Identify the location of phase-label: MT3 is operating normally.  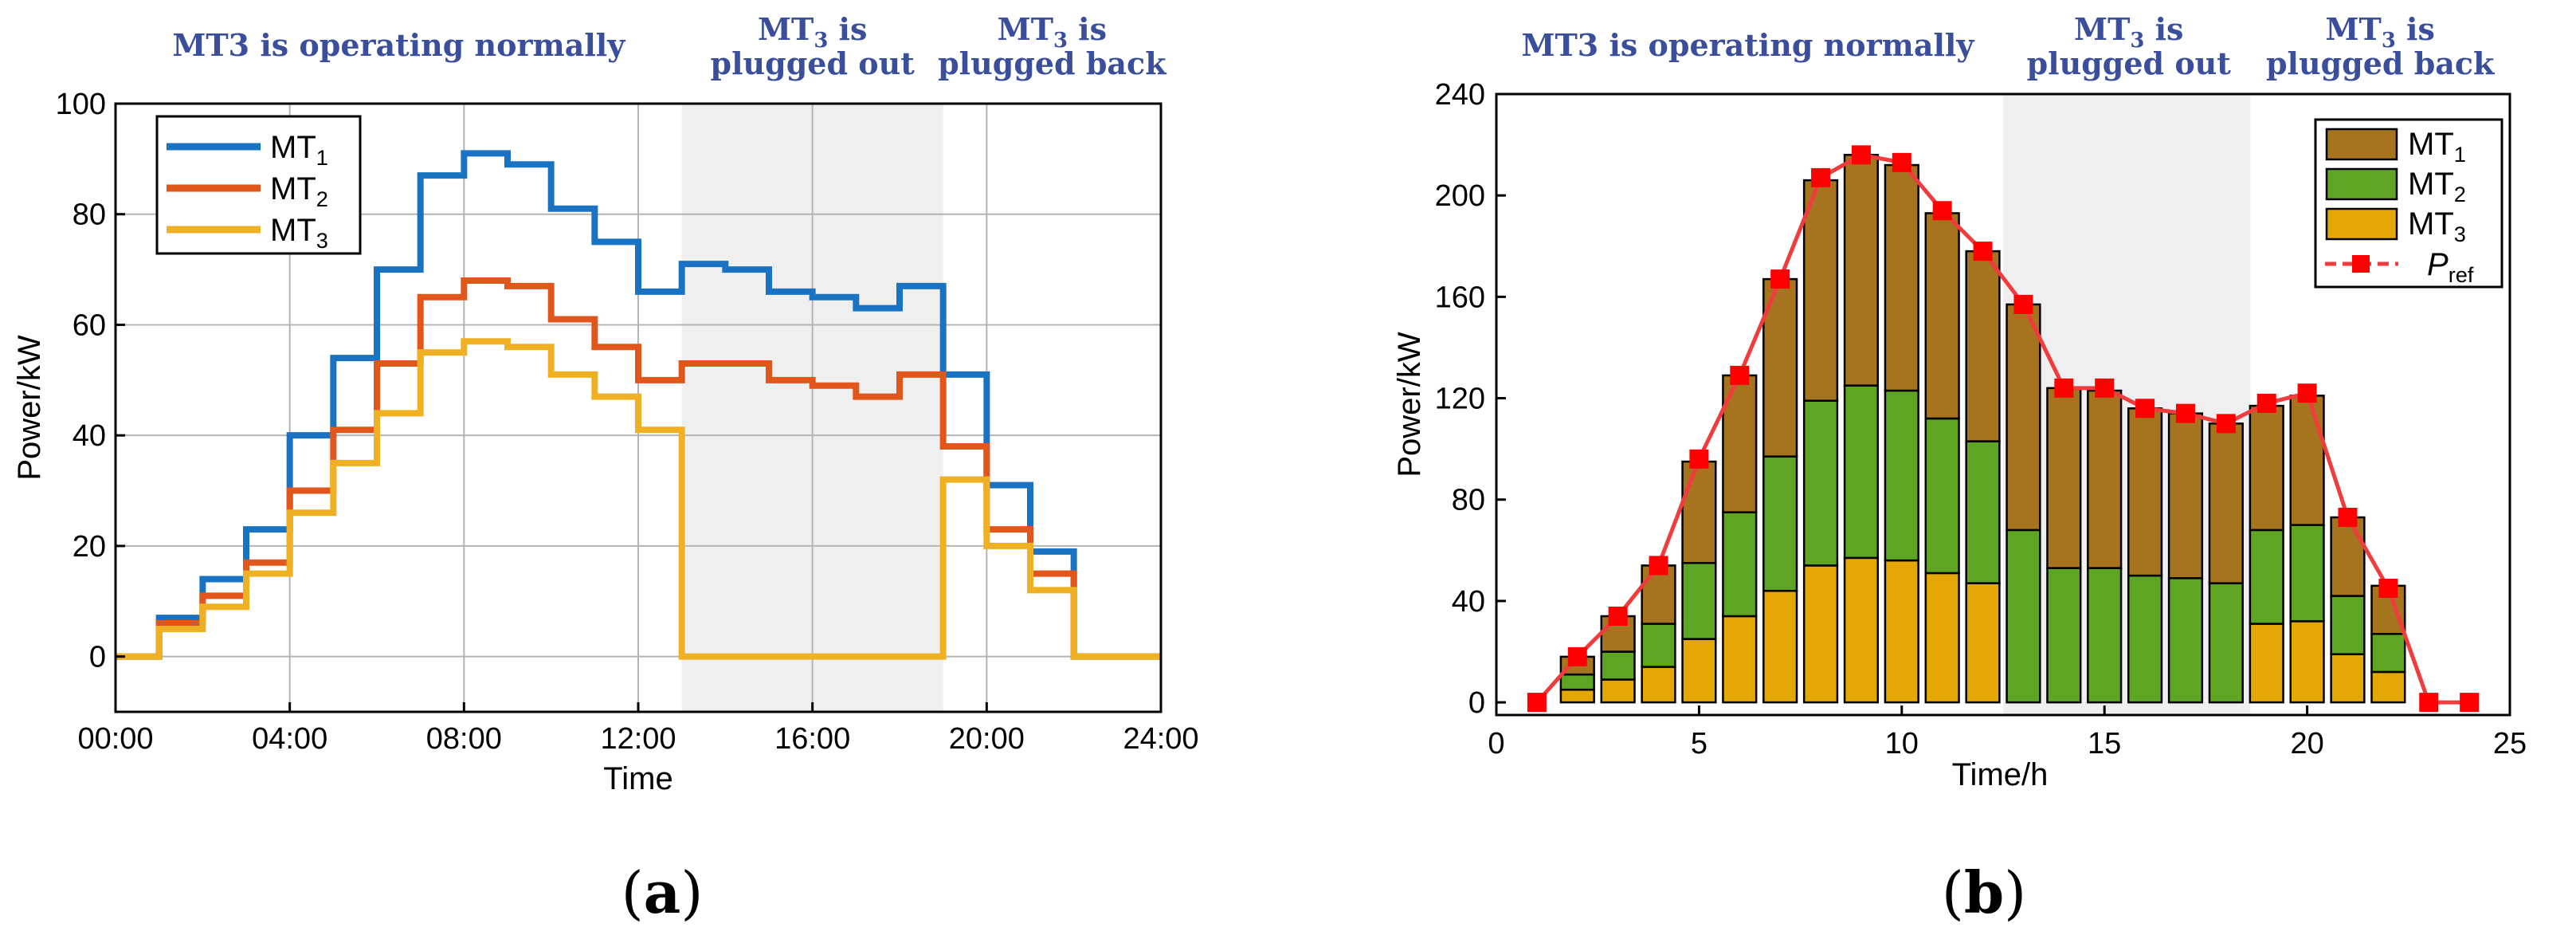
(398, 45).